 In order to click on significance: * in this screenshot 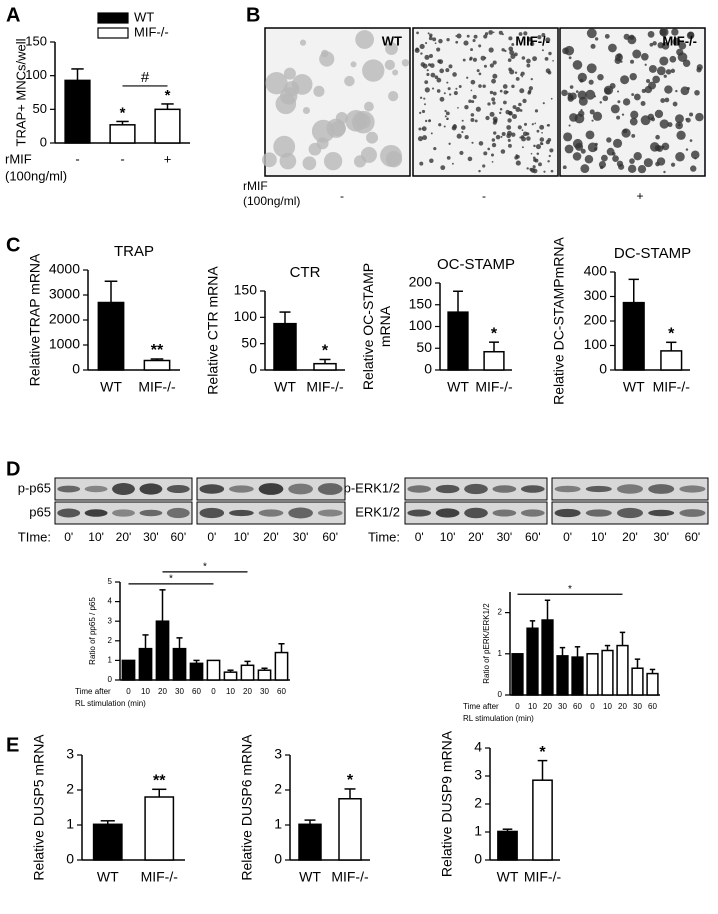, I will do `click(123, 112)`.